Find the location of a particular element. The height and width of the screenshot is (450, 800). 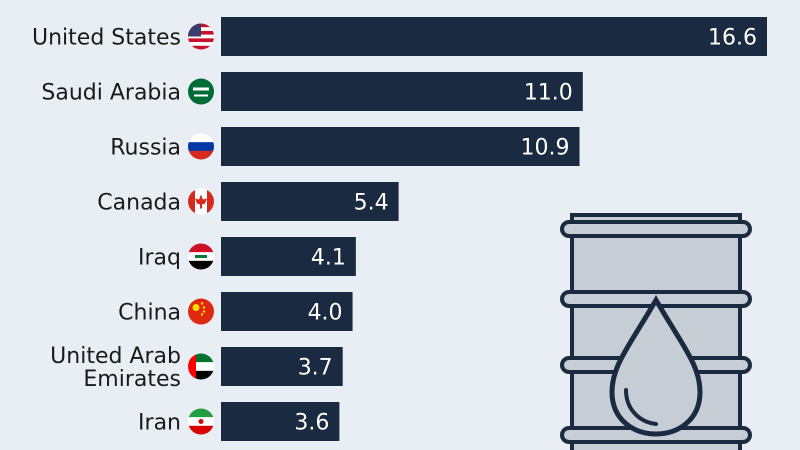

value-label-2: 11.0 is located at coordinates (548, 93).